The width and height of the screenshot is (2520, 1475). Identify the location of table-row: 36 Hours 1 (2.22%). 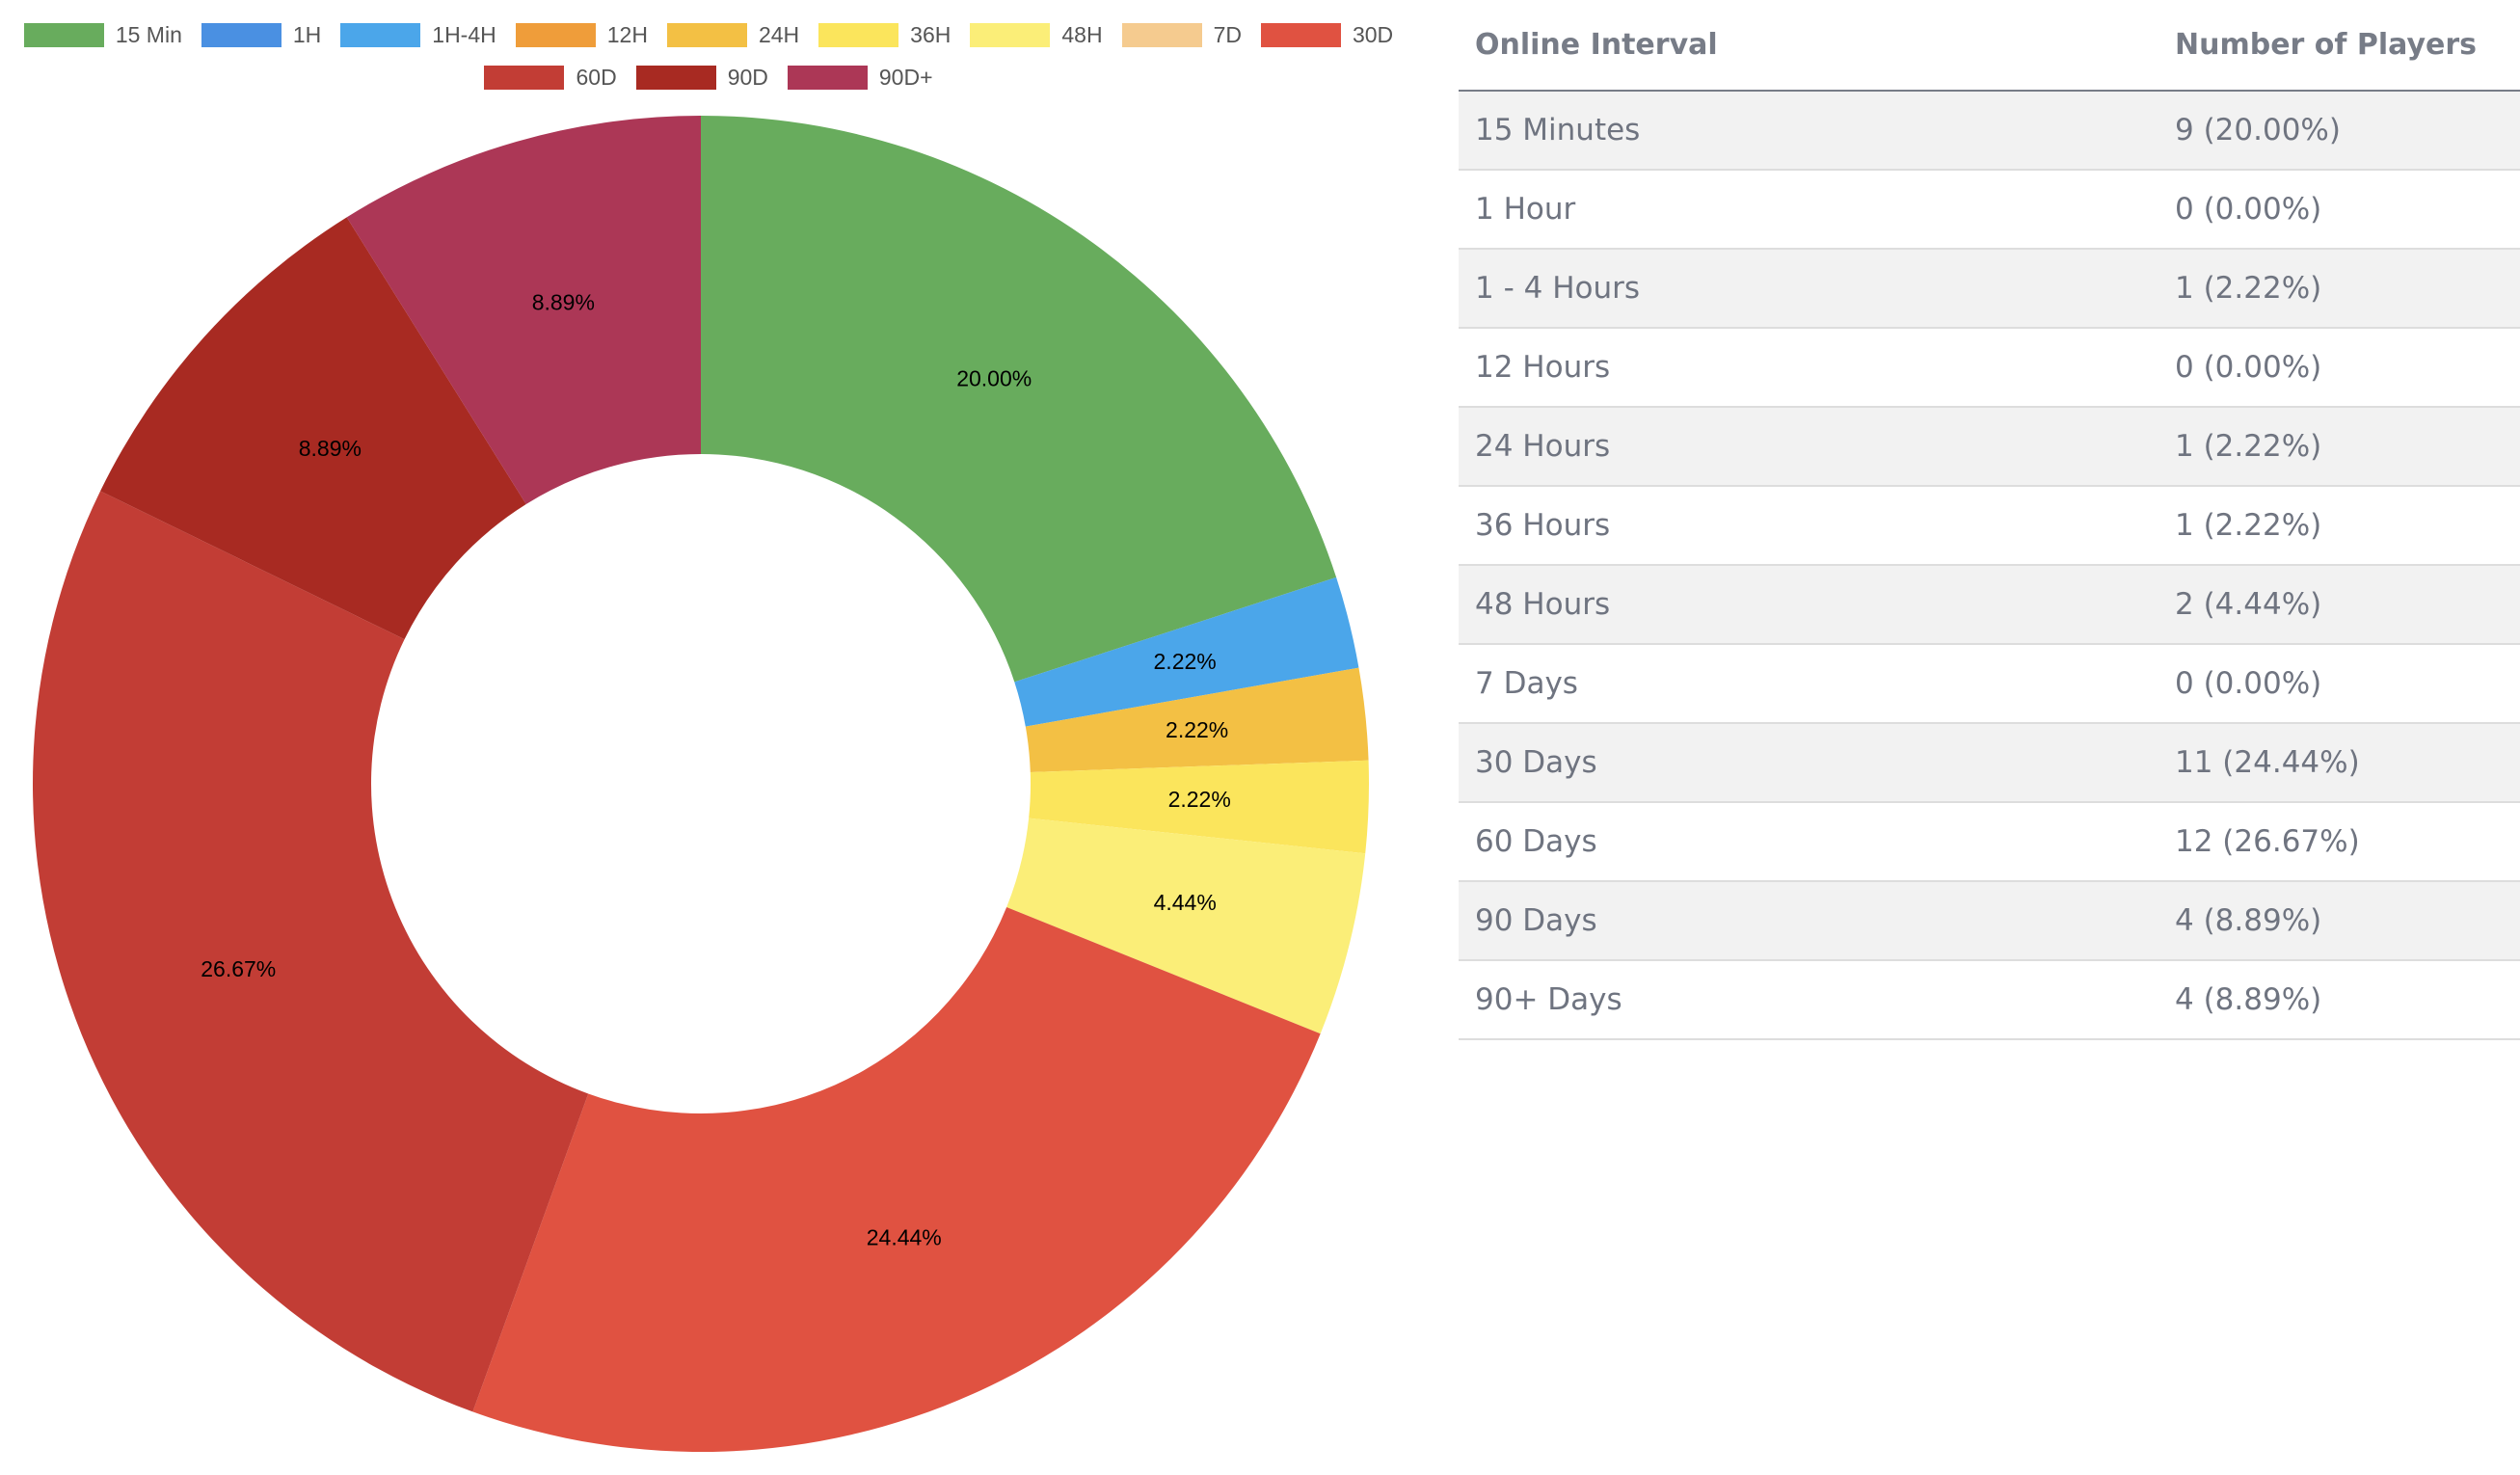
(1989, 526).